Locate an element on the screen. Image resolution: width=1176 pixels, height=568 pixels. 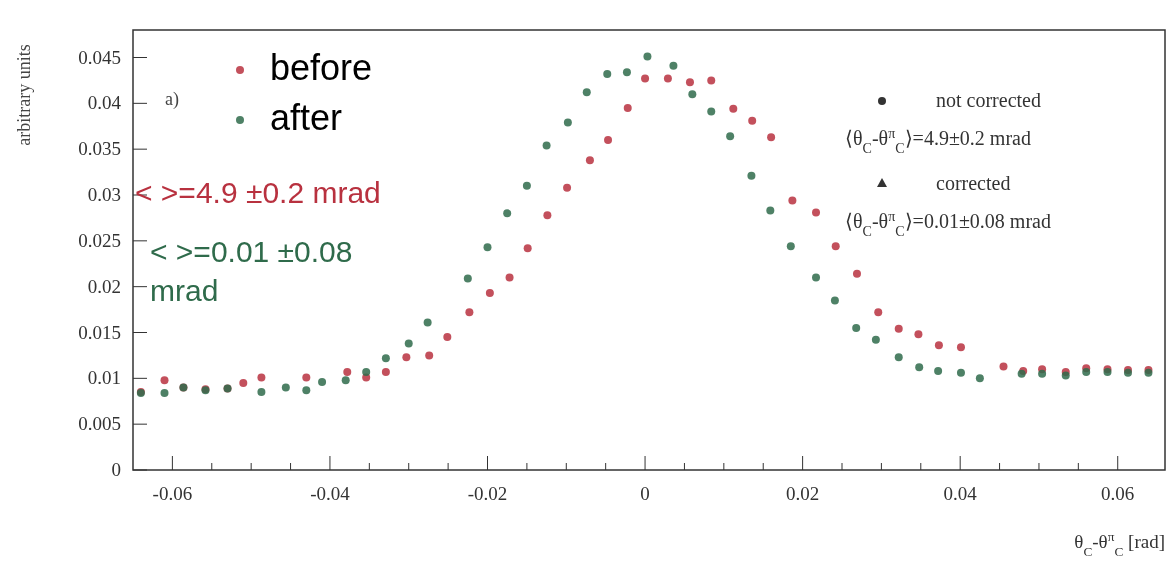
annotation: < >=0.01 ±0.08 mrad is located at coordinates (251, 271).